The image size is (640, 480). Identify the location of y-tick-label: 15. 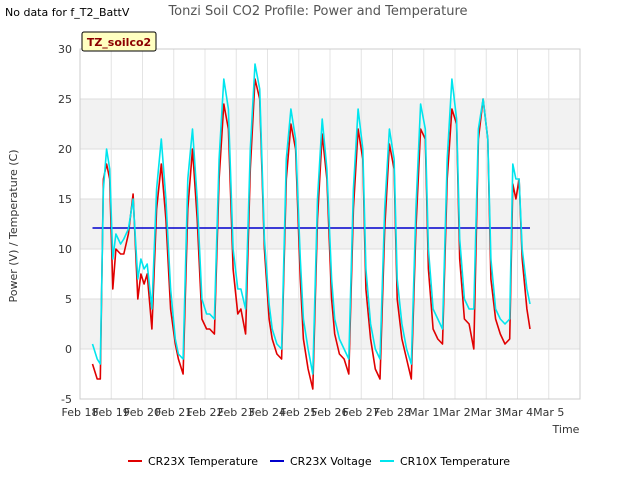
(65, 199).